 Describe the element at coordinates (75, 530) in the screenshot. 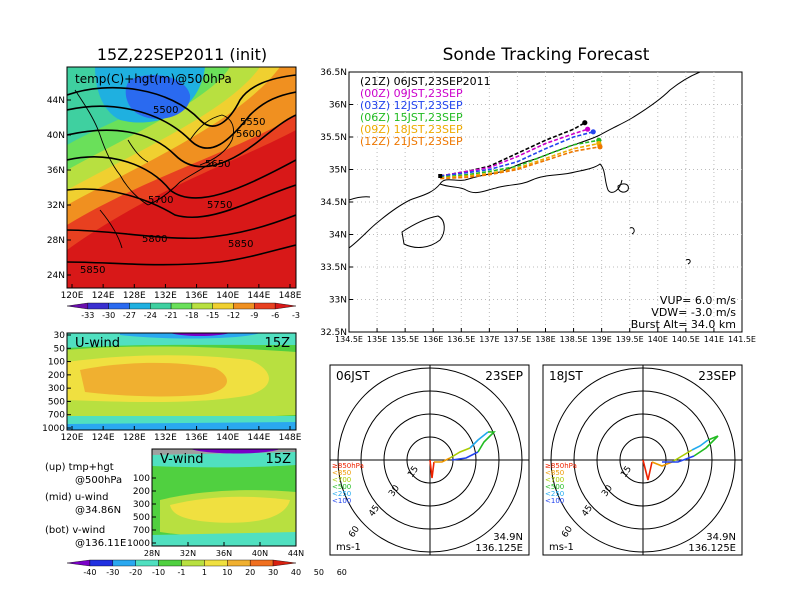

I see `note-bot-a: (bot) v-wind` at that location.